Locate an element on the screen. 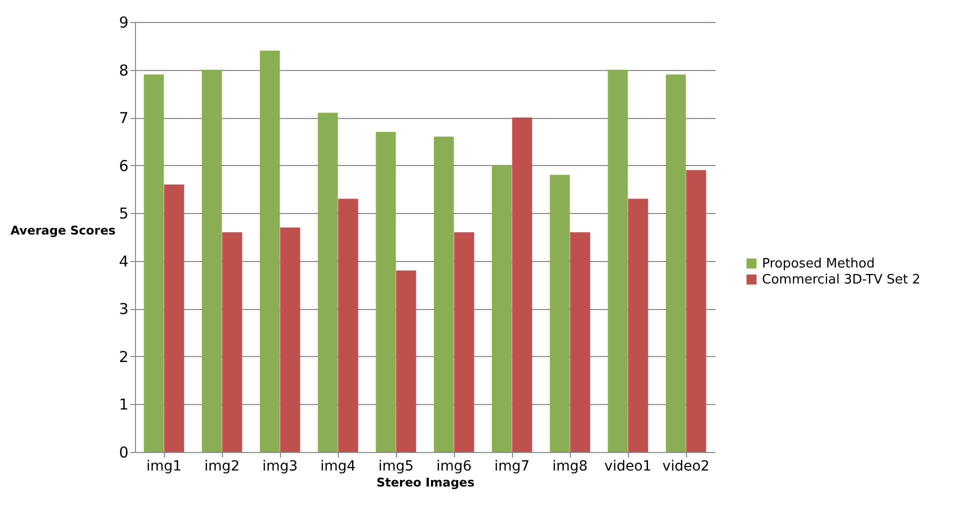 Image resolution: width=970 pixels, height=517 pixels. x-tick-label: img2 is located at coordinates (222, 466).